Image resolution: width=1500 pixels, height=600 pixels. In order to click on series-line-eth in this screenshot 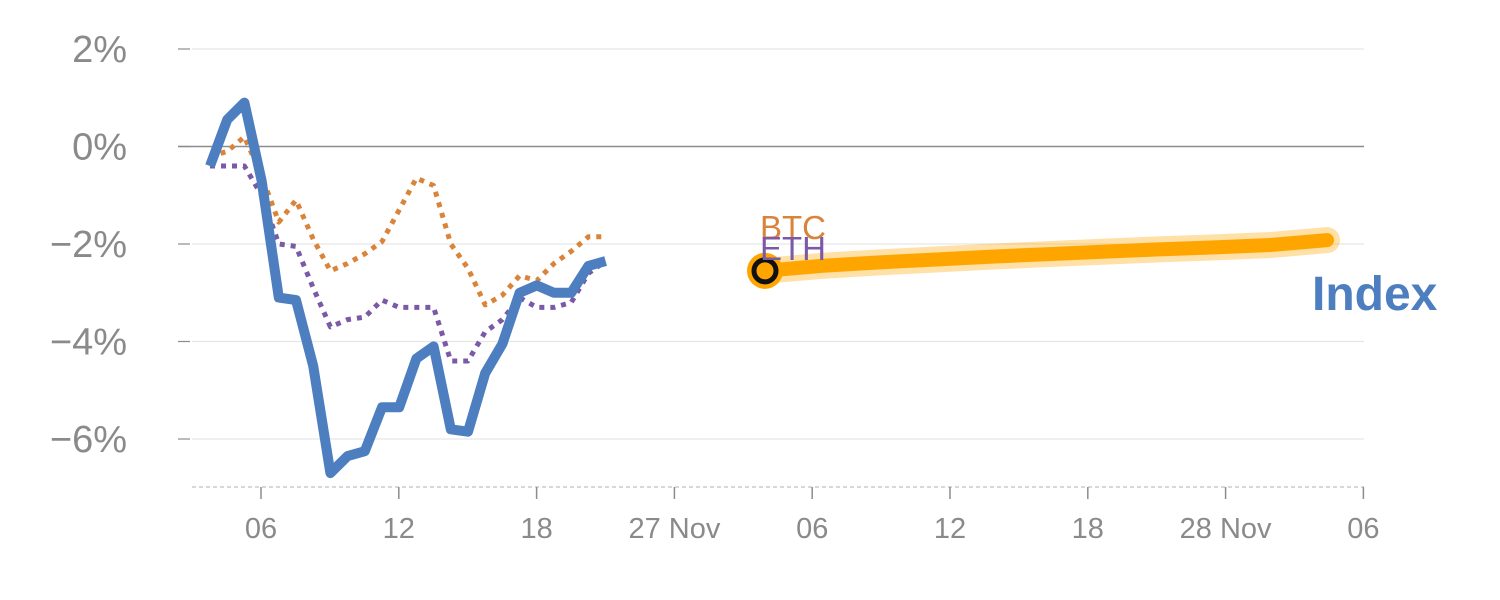, I will do `click(409, 263)`.